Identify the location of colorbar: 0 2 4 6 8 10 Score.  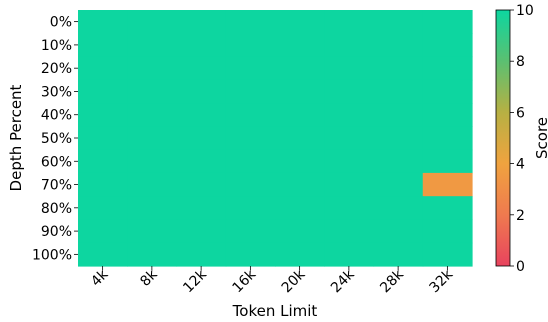
(521, 139).